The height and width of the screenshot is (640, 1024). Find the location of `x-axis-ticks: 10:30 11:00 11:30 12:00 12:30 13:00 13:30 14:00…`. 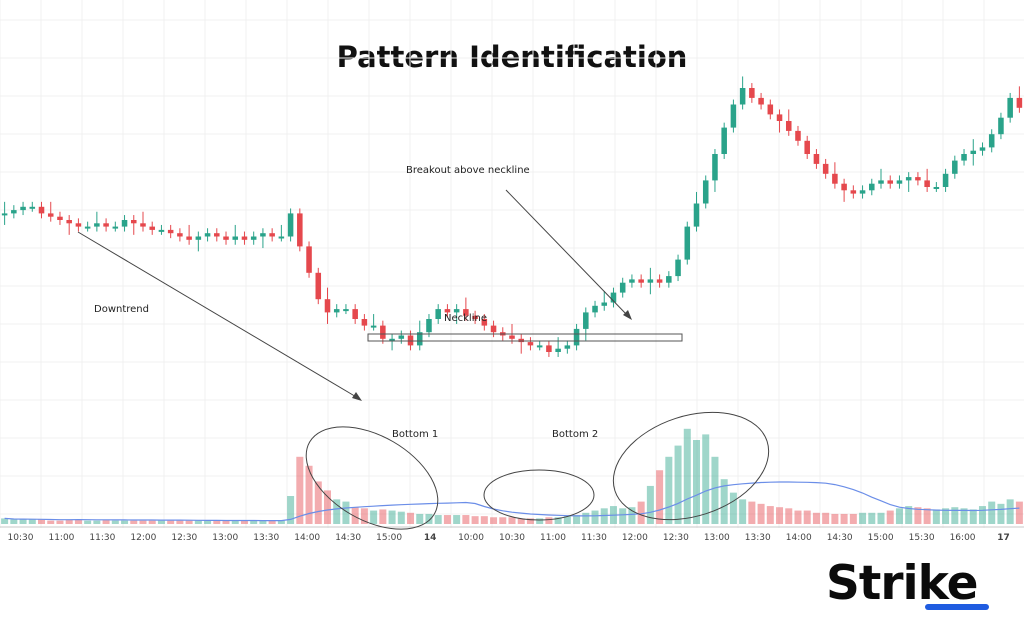

x-axis-ticks: 10:30 11:00 11:30 12:00 12:30 13:00 13:30 14:00… is located at coordinates (509, 538).